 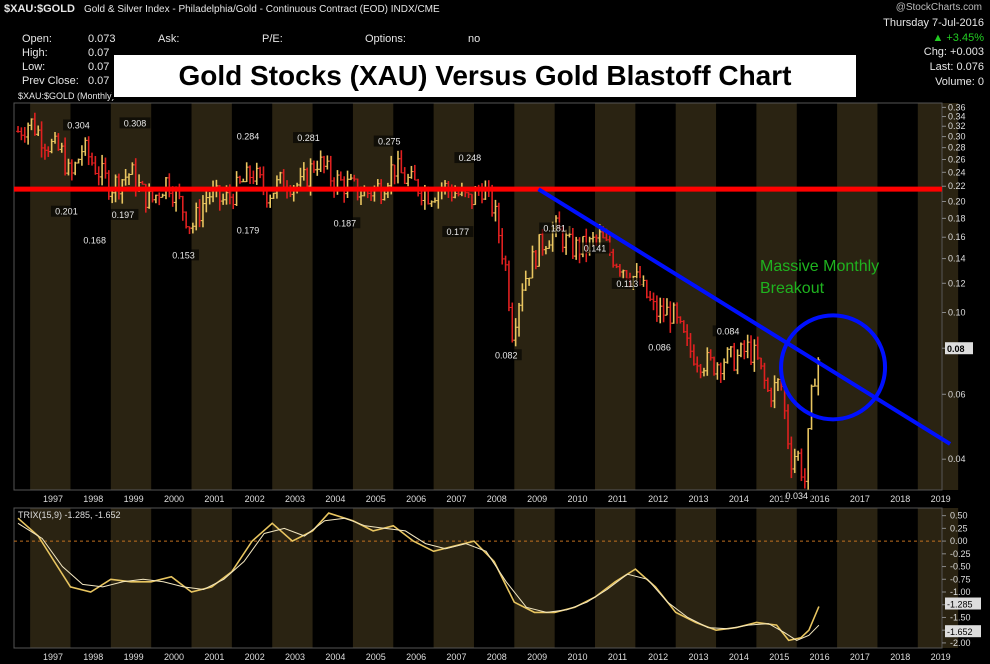 What do you see at coordinates (833, 367) in the screenshot?
I see `breakout-circle` at bounding box center [833, 367].